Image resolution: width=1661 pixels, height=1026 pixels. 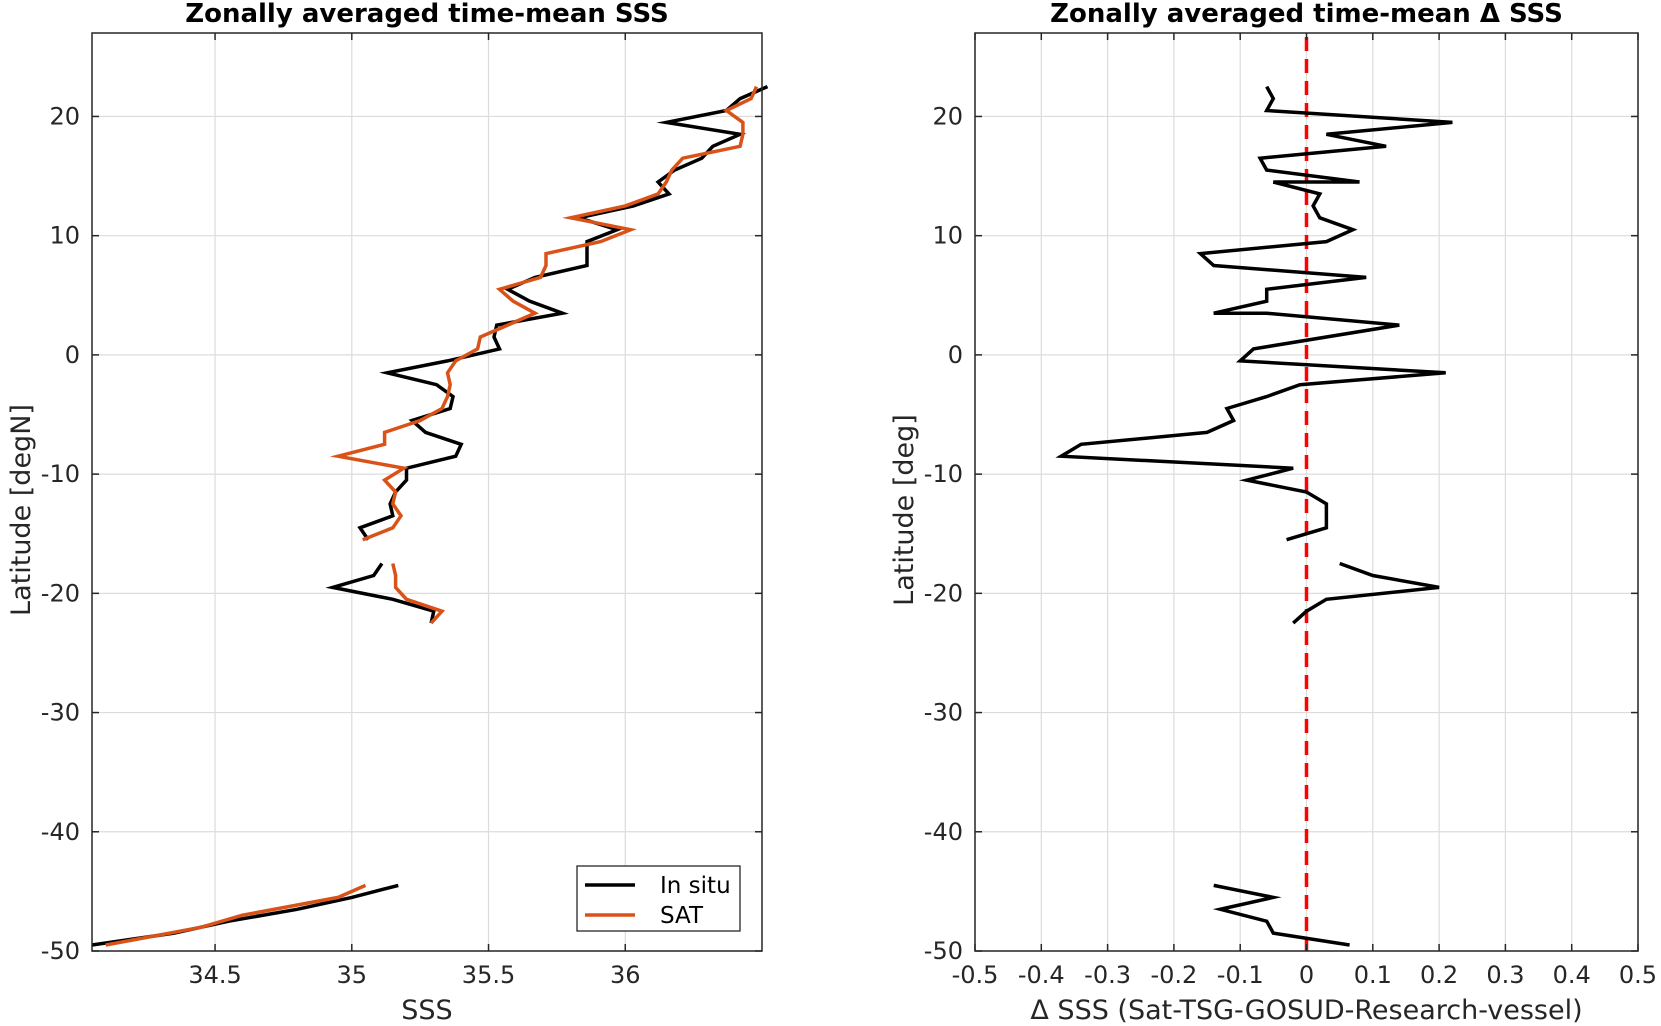 I want to click on left-ytick-label: -50, so click(x=60, y=951).